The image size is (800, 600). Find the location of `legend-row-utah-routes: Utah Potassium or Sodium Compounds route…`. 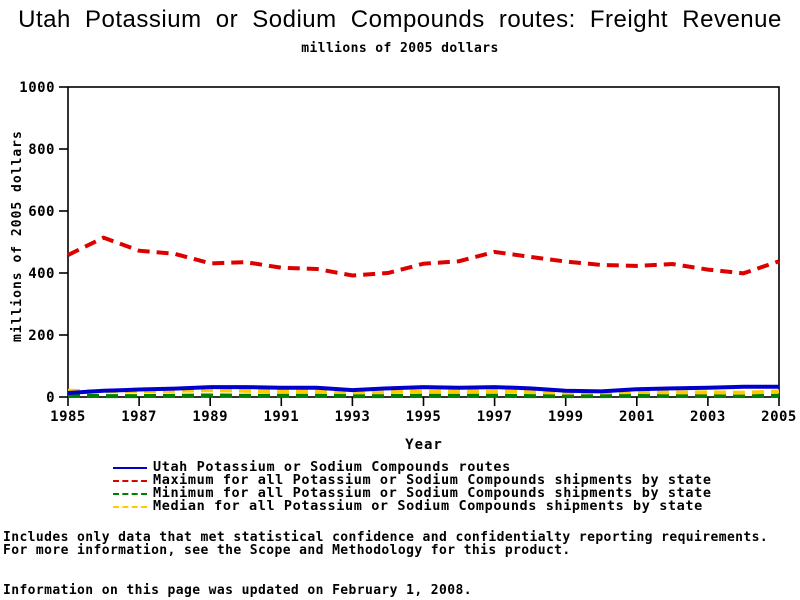

legend-row-utah-routes: Utah Potassium or Sodium Compounds route… is located at coordinates (412, 467).